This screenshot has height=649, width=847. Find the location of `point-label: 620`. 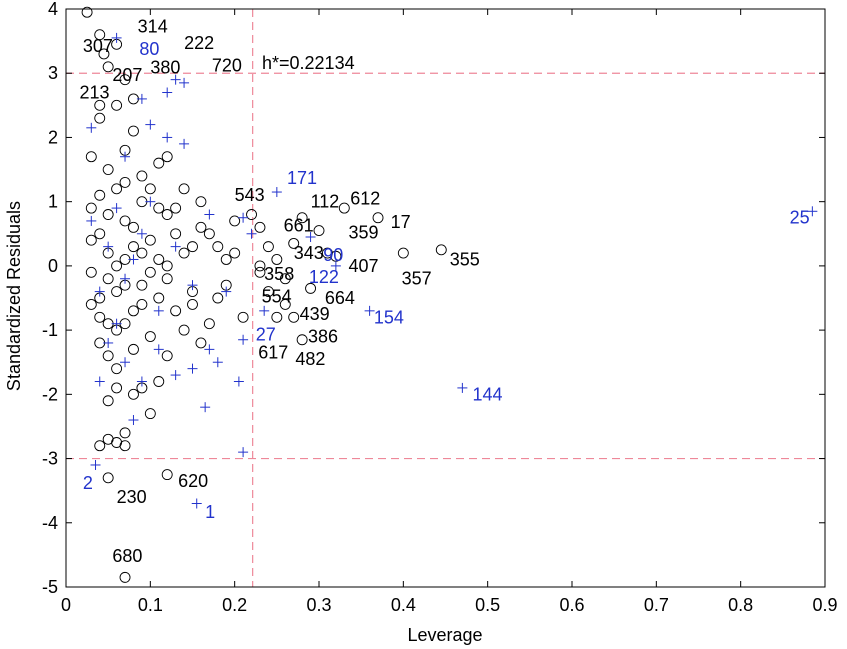

point-label: 620 is located at coordinates (193, 481).